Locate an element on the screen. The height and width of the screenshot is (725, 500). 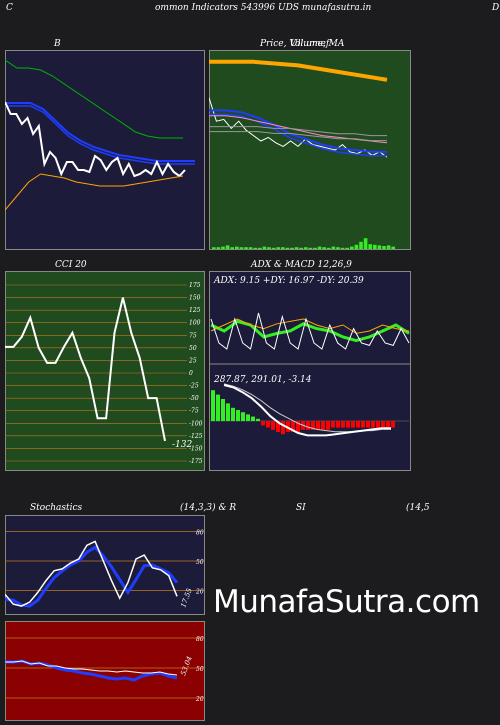
rsi-title: SI is located at coordinates (301, 508).